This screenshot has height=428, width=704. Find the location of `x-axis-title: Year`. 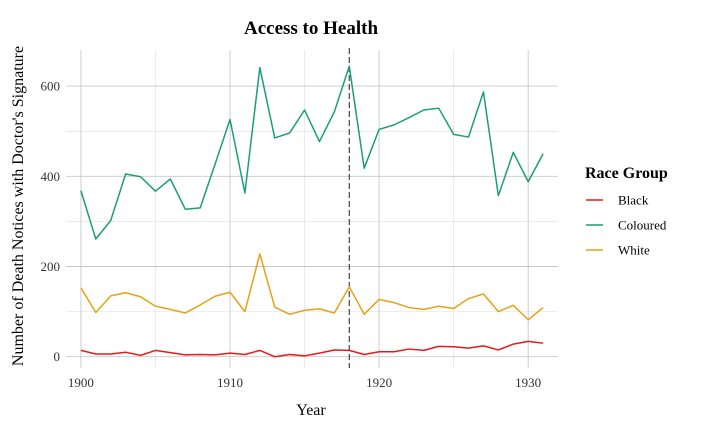

x-axis-title: Year is located at coordinates (311, 410).